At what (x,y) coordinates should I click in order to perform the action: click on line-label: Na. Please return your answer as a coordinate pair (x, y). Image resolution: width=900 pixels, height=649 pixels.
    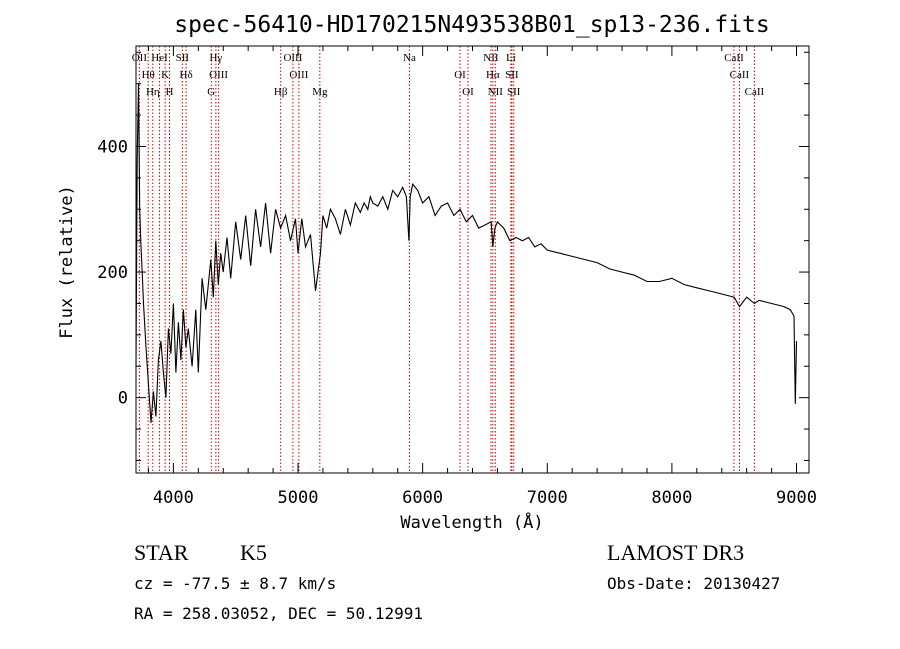
    Looking at the image, I should click on (409, 58).